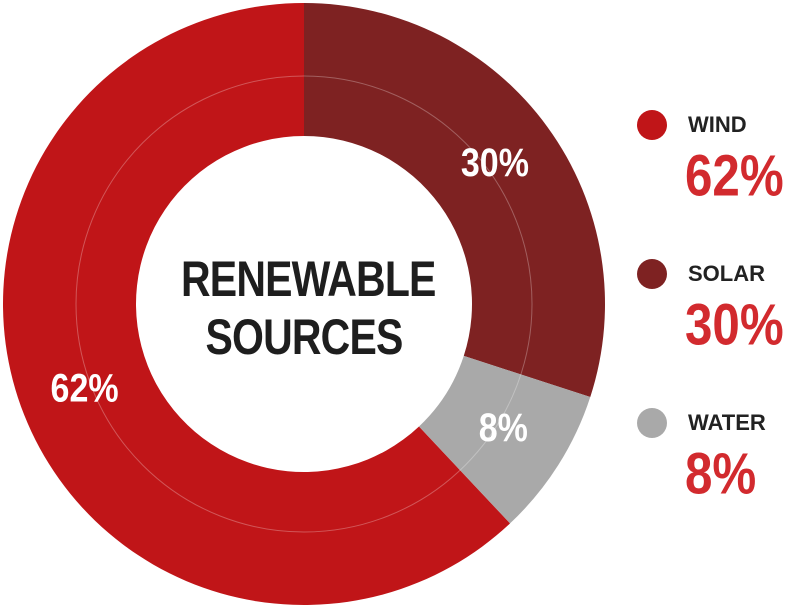 The height and width of the screenshot is (607, 809). I want to click on legend-label: WIND, so click(717, 124).